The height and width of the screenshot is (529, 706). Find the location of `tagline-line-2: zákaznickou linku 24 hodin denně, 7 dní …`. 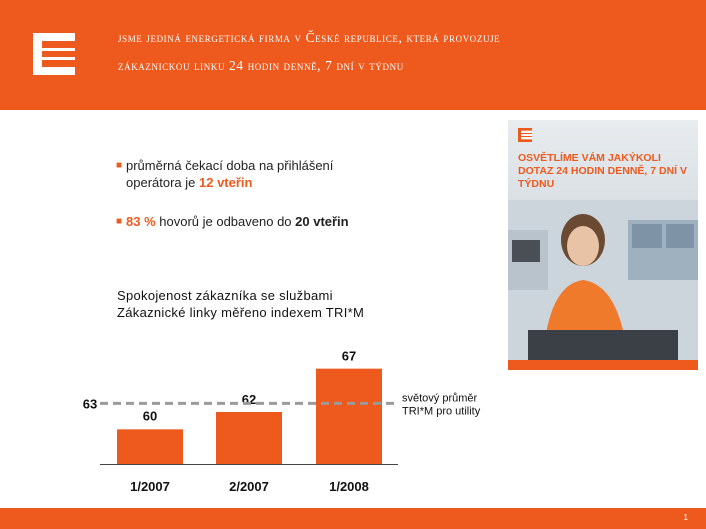

tagline-line-2: zákaznickou linku 24 hodin denně, 7 dní … is located at coordinates (261, 65).